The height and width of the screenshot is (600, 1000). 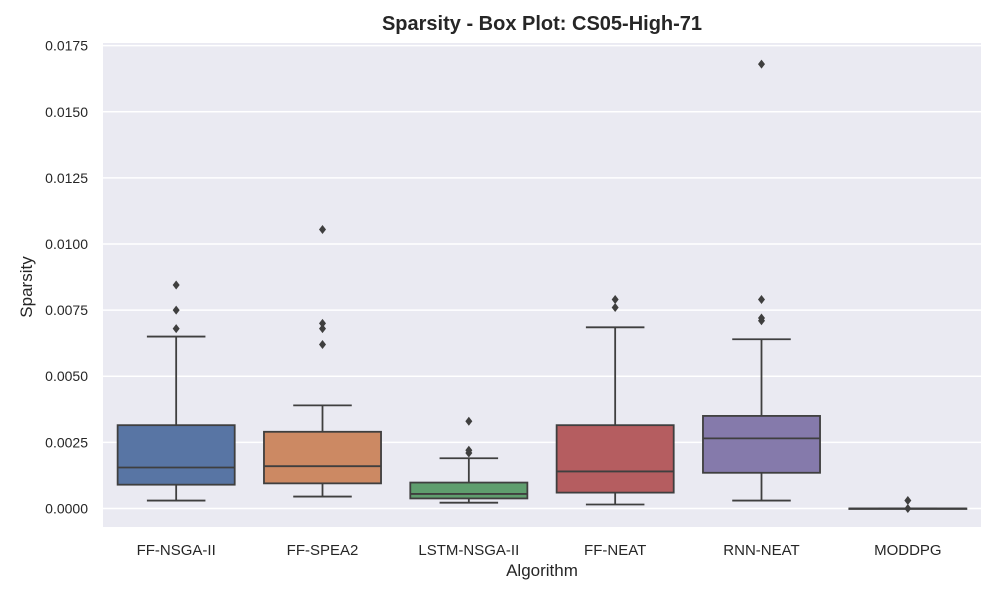 What do you see at coordinates (66, 376) in the screenshot?
I see `y-tick-label: 0.0050` at bounding box center [66, 376].